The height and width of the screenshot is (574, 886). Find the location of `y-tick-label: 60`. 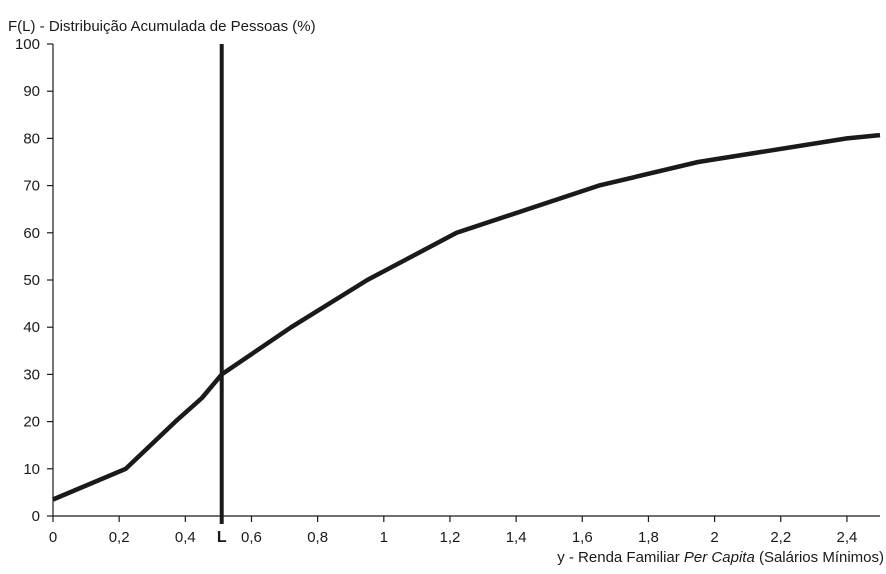

y-tick-label: 60 is located at coordinates (31, 233).